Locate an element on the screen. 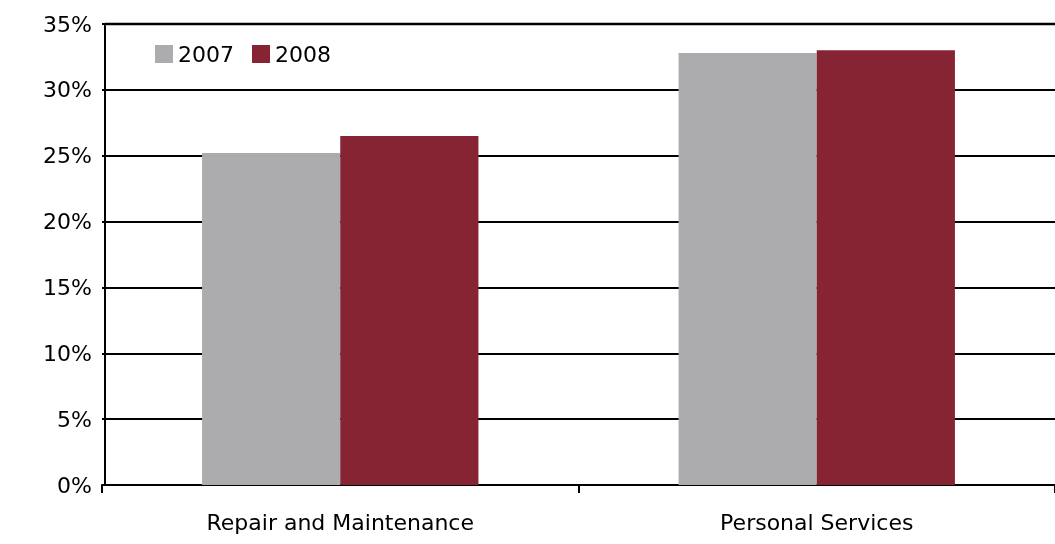  y-tick-label: 10% is located at coordinates (67, 353).